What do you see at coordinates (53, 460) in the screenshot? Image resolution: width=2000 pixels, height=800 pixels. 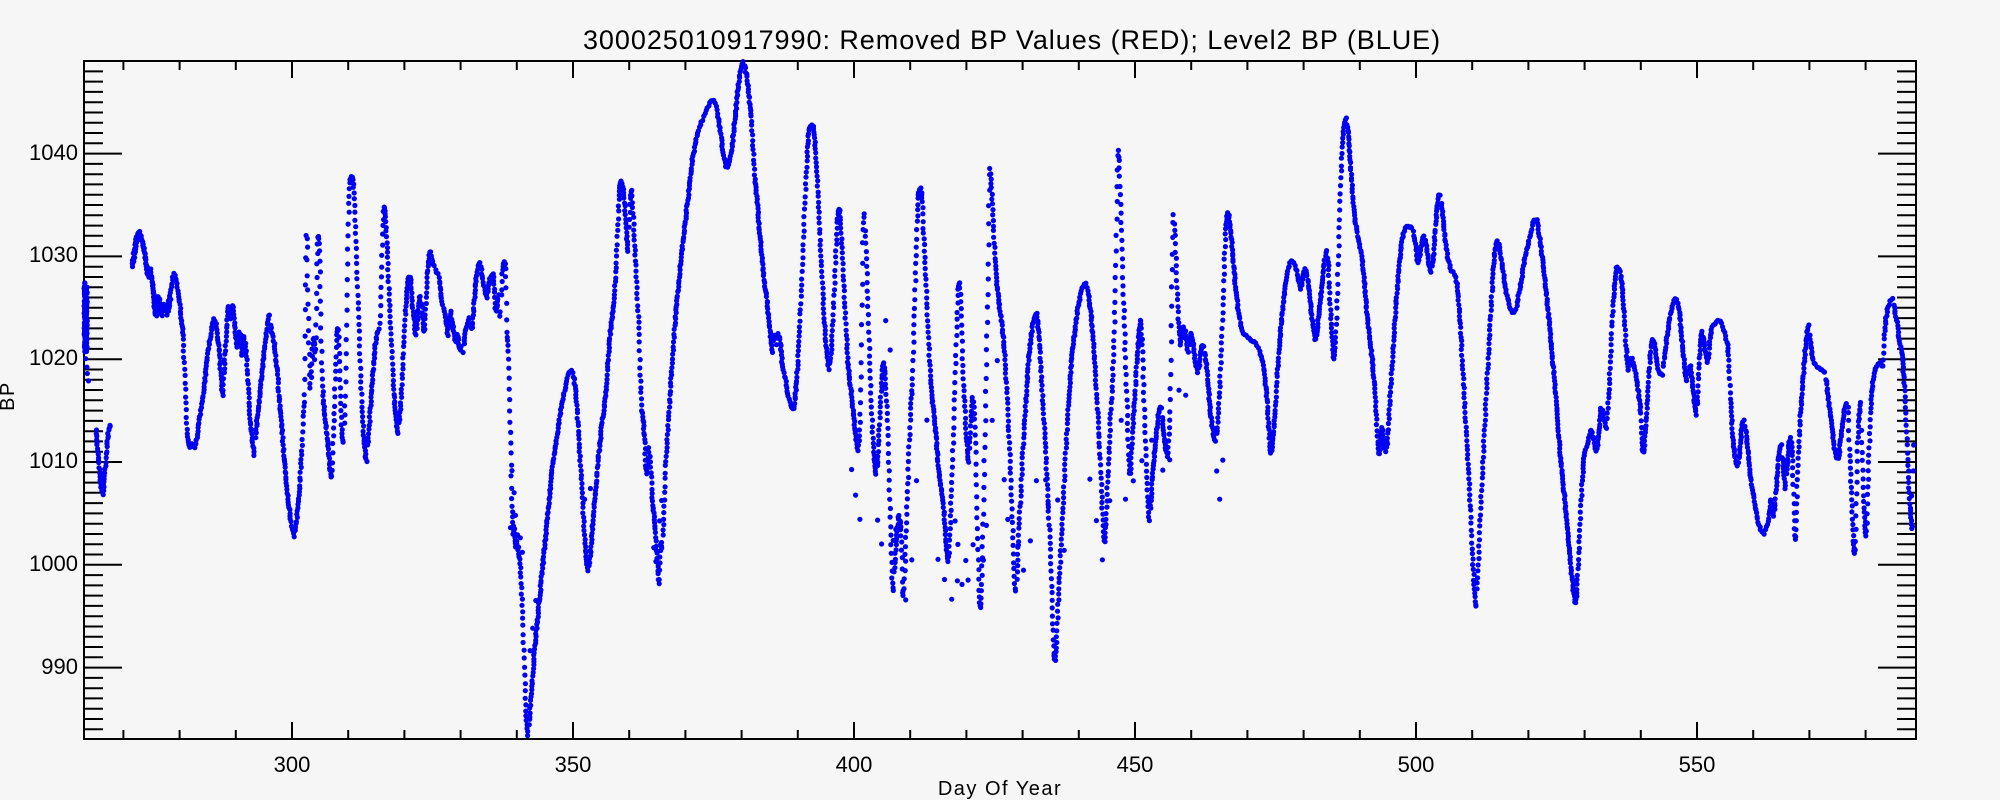 I see `svg-text: 1010` at bounding box center [53, 460].